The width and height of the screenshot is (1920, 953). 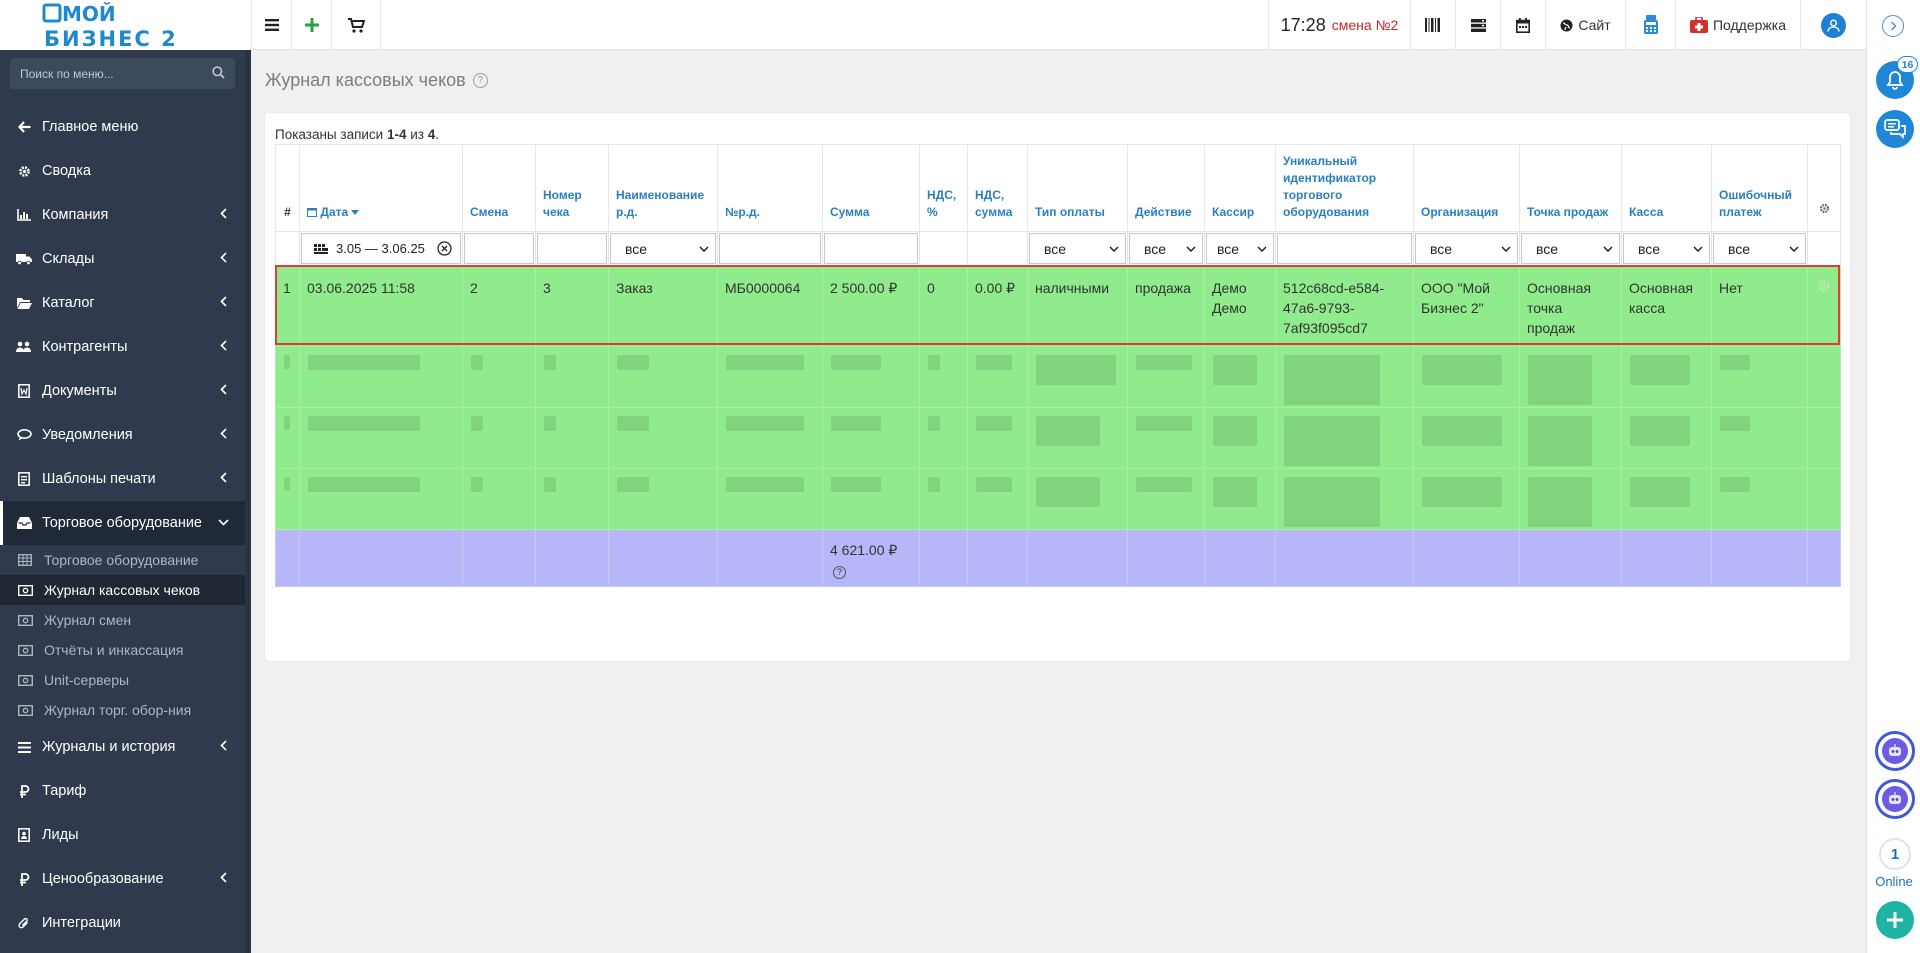 What do you see at coordinates (122, 560) in the screenshot?
I see `sidebar-subitem-trade-equipment: Торговое оборудование` at bounding box center [122, 560].